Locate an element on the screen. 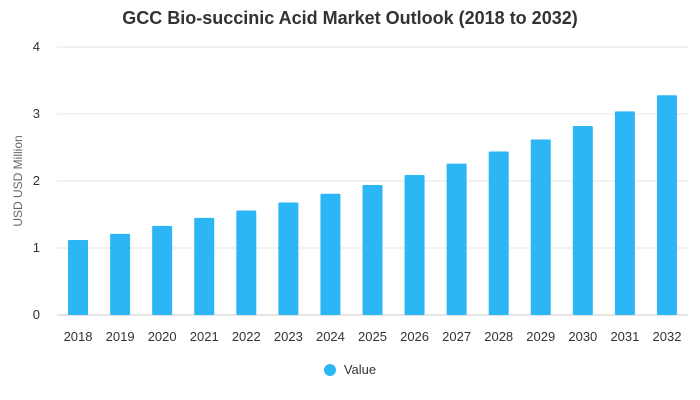 The width and height of the screenshot is (700, 400). bar-2025 is located at coordinates (372, 250).